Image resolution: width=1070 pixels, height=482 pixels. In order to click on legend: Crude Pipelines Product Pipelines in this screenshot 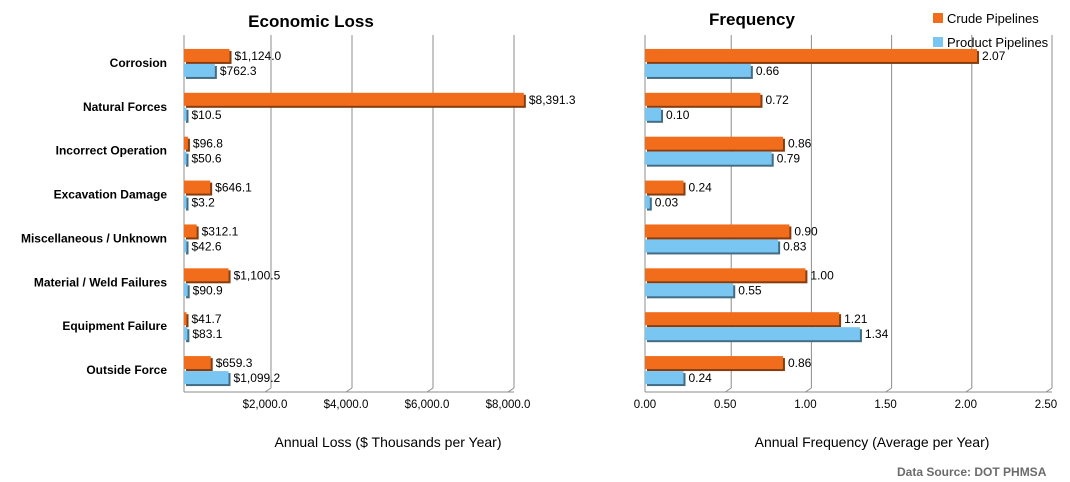, I will do `click(991, 30)`.